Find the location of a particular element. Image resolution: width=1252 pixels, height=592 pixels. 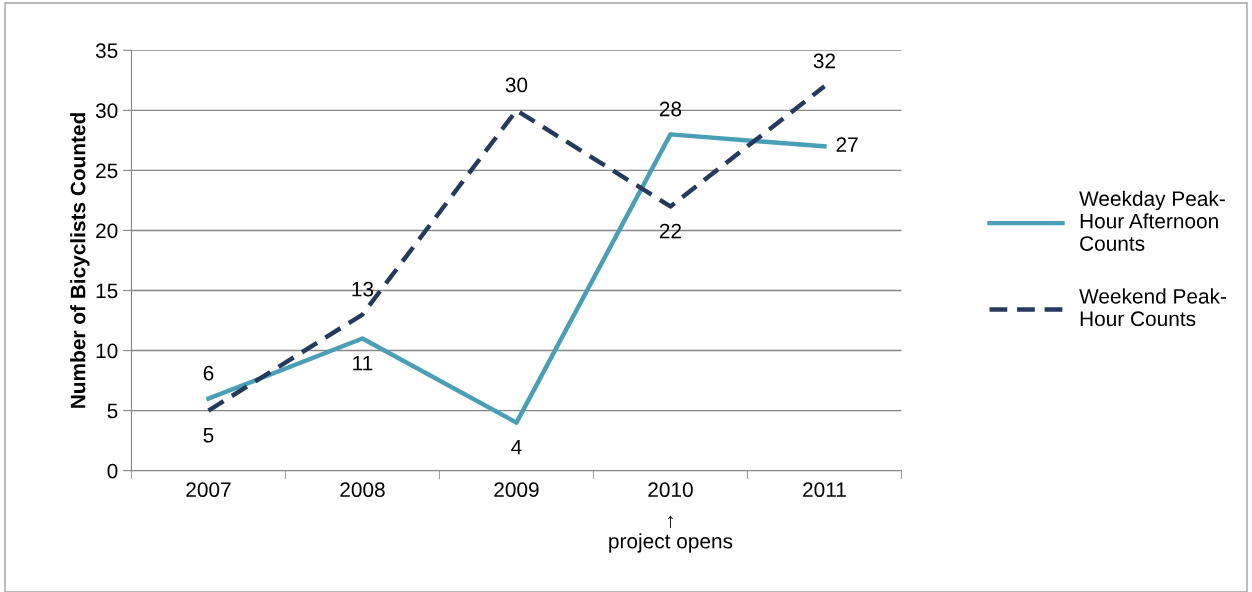

y-tick-label: 10 is located at coordinates (107, 351).